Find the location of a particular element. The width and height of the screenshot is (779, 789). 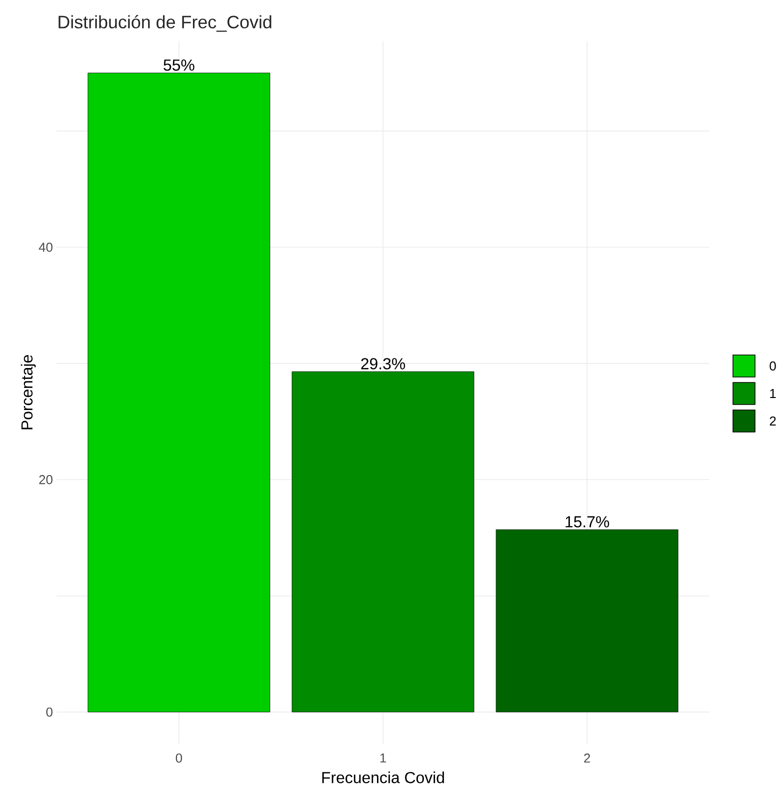

data-label: 15.7% is located at coordinates (588, 522).